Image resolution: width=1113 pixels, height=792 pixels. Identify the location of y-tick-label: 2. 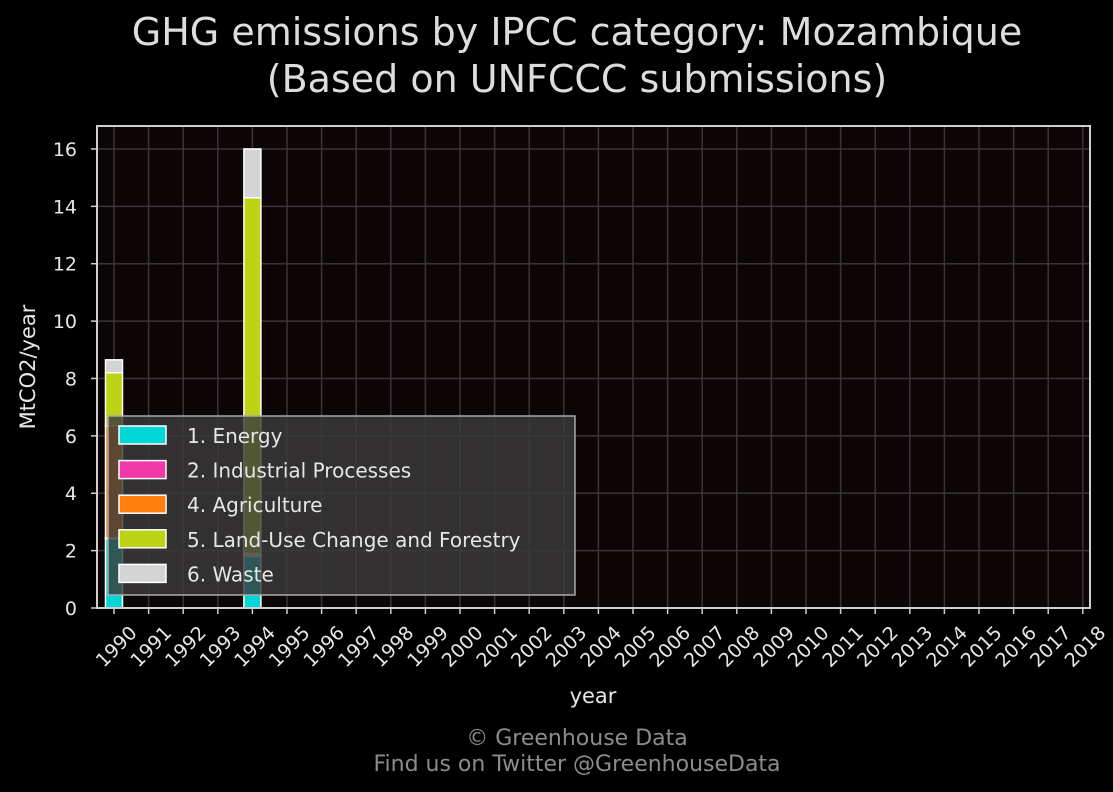
(71, 552).